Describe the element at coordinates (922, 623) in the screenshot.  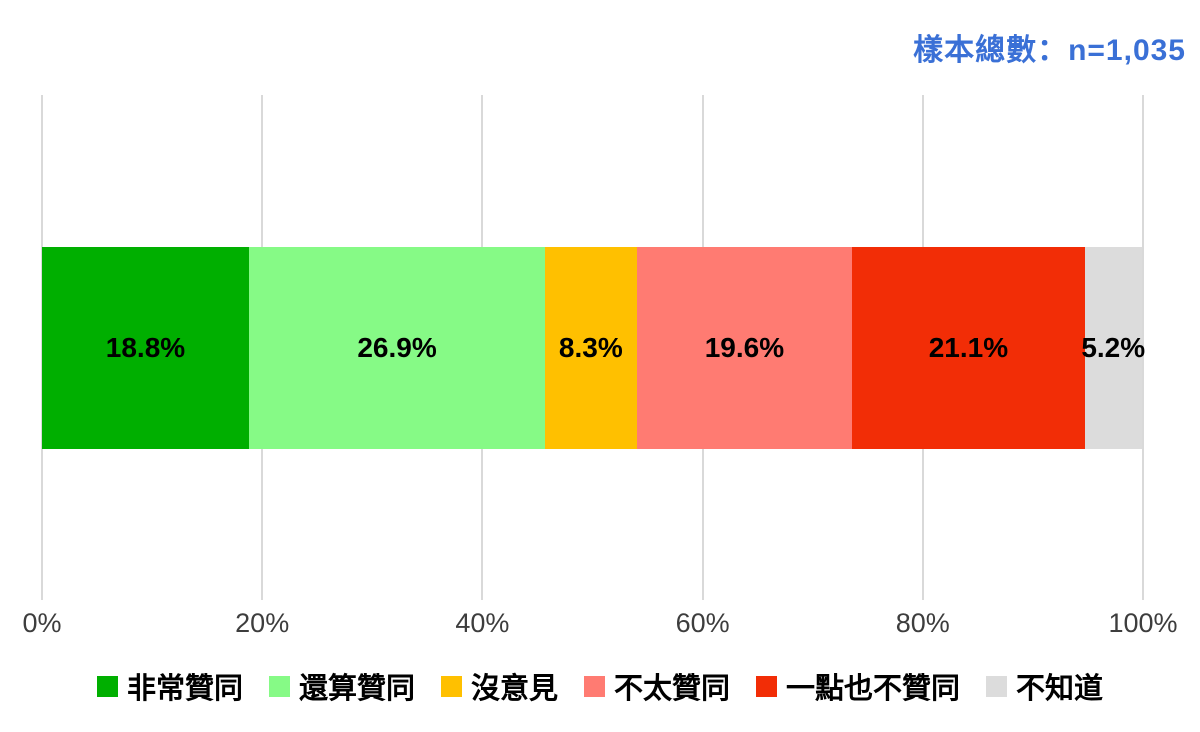
I see `x-tick-label: 80%` at that location.